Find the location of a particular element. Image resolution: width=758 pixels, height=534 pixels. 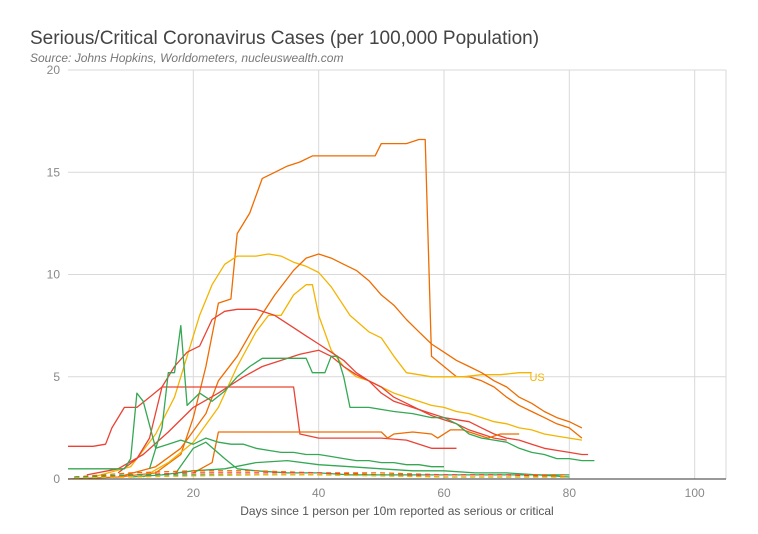

y-tick-label: 5 is located at coordinates (56, 377).